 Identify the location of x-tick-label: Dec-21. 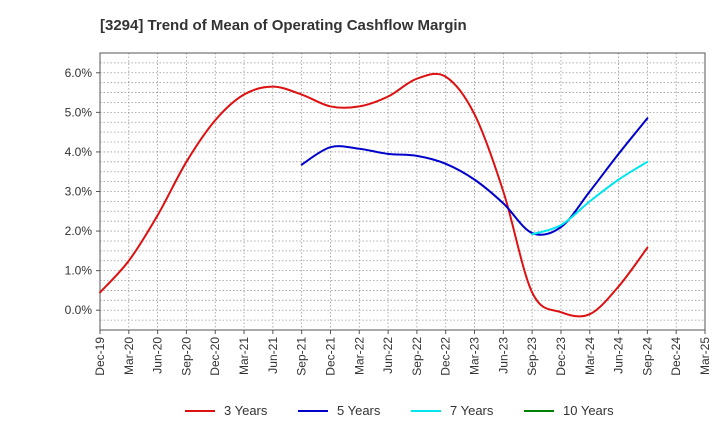
(330, 356).